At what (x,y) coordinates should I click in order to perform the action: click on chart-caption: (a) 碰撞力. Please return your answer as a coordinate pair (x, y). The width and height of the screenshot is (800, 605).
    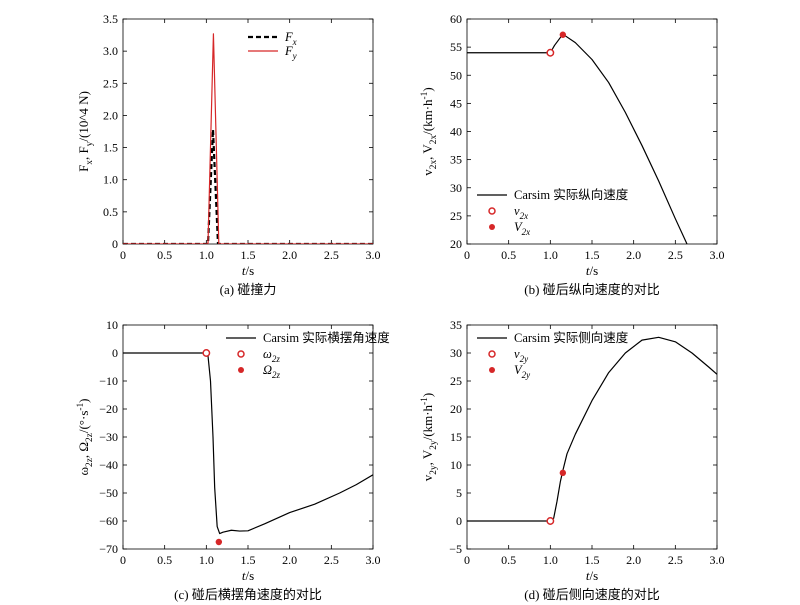
    Looking at the image, I should click on (248, 289).